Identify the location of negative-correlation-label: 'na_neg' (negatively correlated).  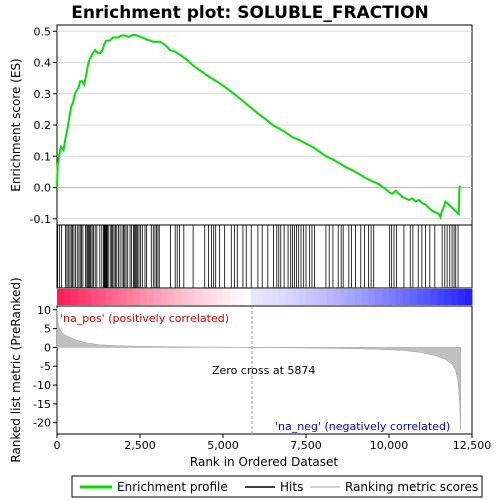
(362, 426).